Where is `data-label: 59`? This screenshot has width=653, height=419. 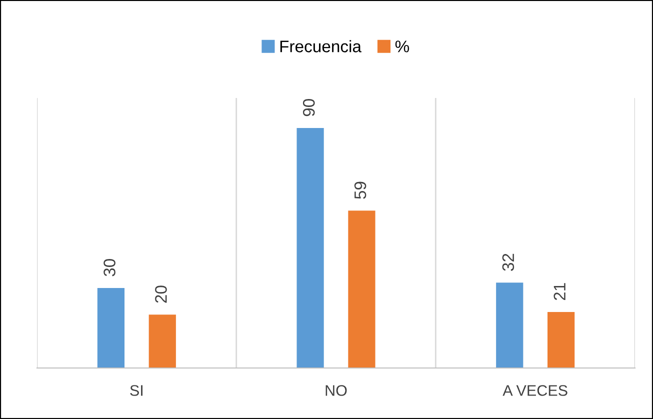
data-label: 59 is located at coordinates (360, 190).